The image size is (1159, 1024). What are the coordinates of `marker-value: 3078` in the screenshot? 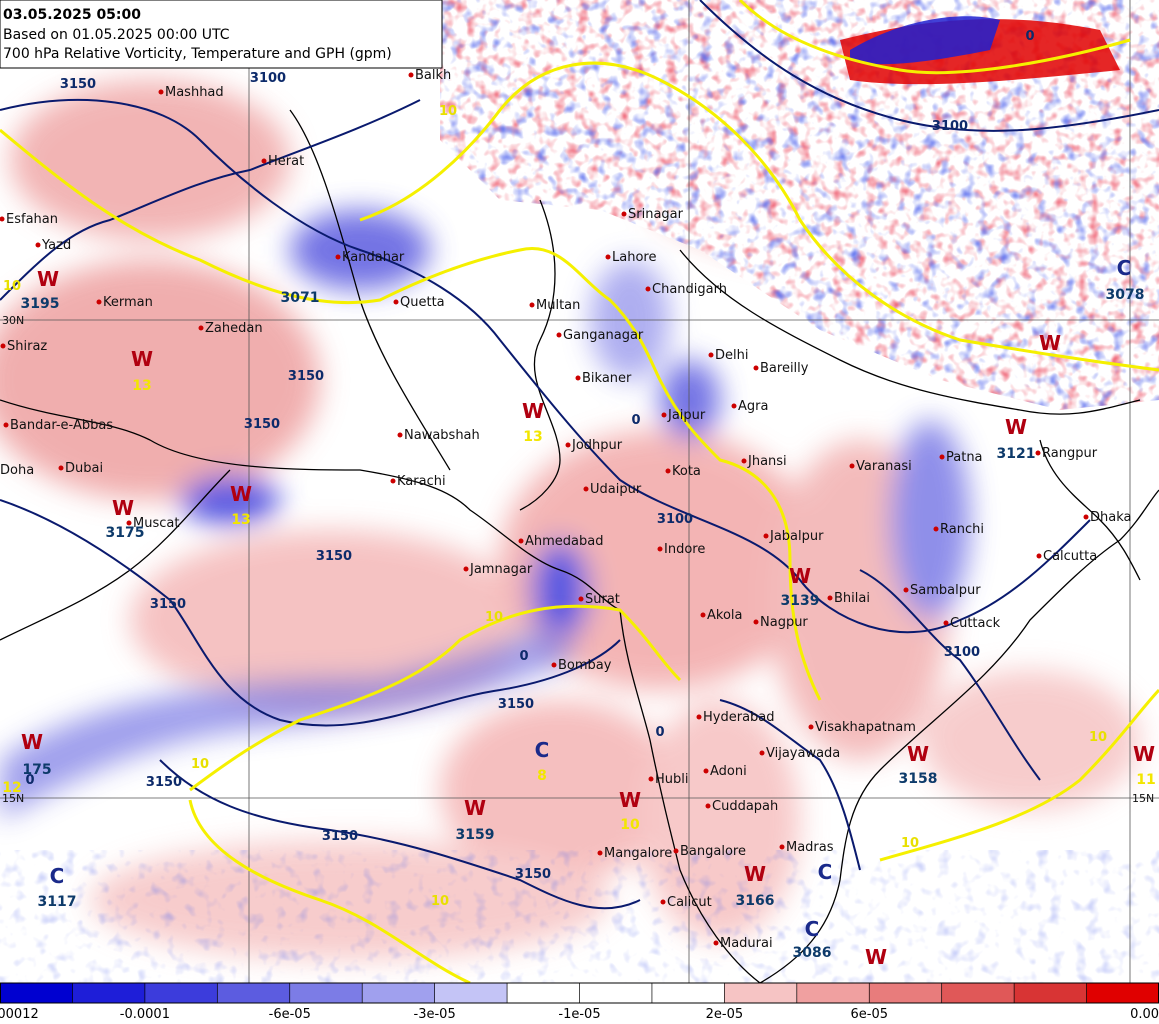 It's located at (1125, 295).